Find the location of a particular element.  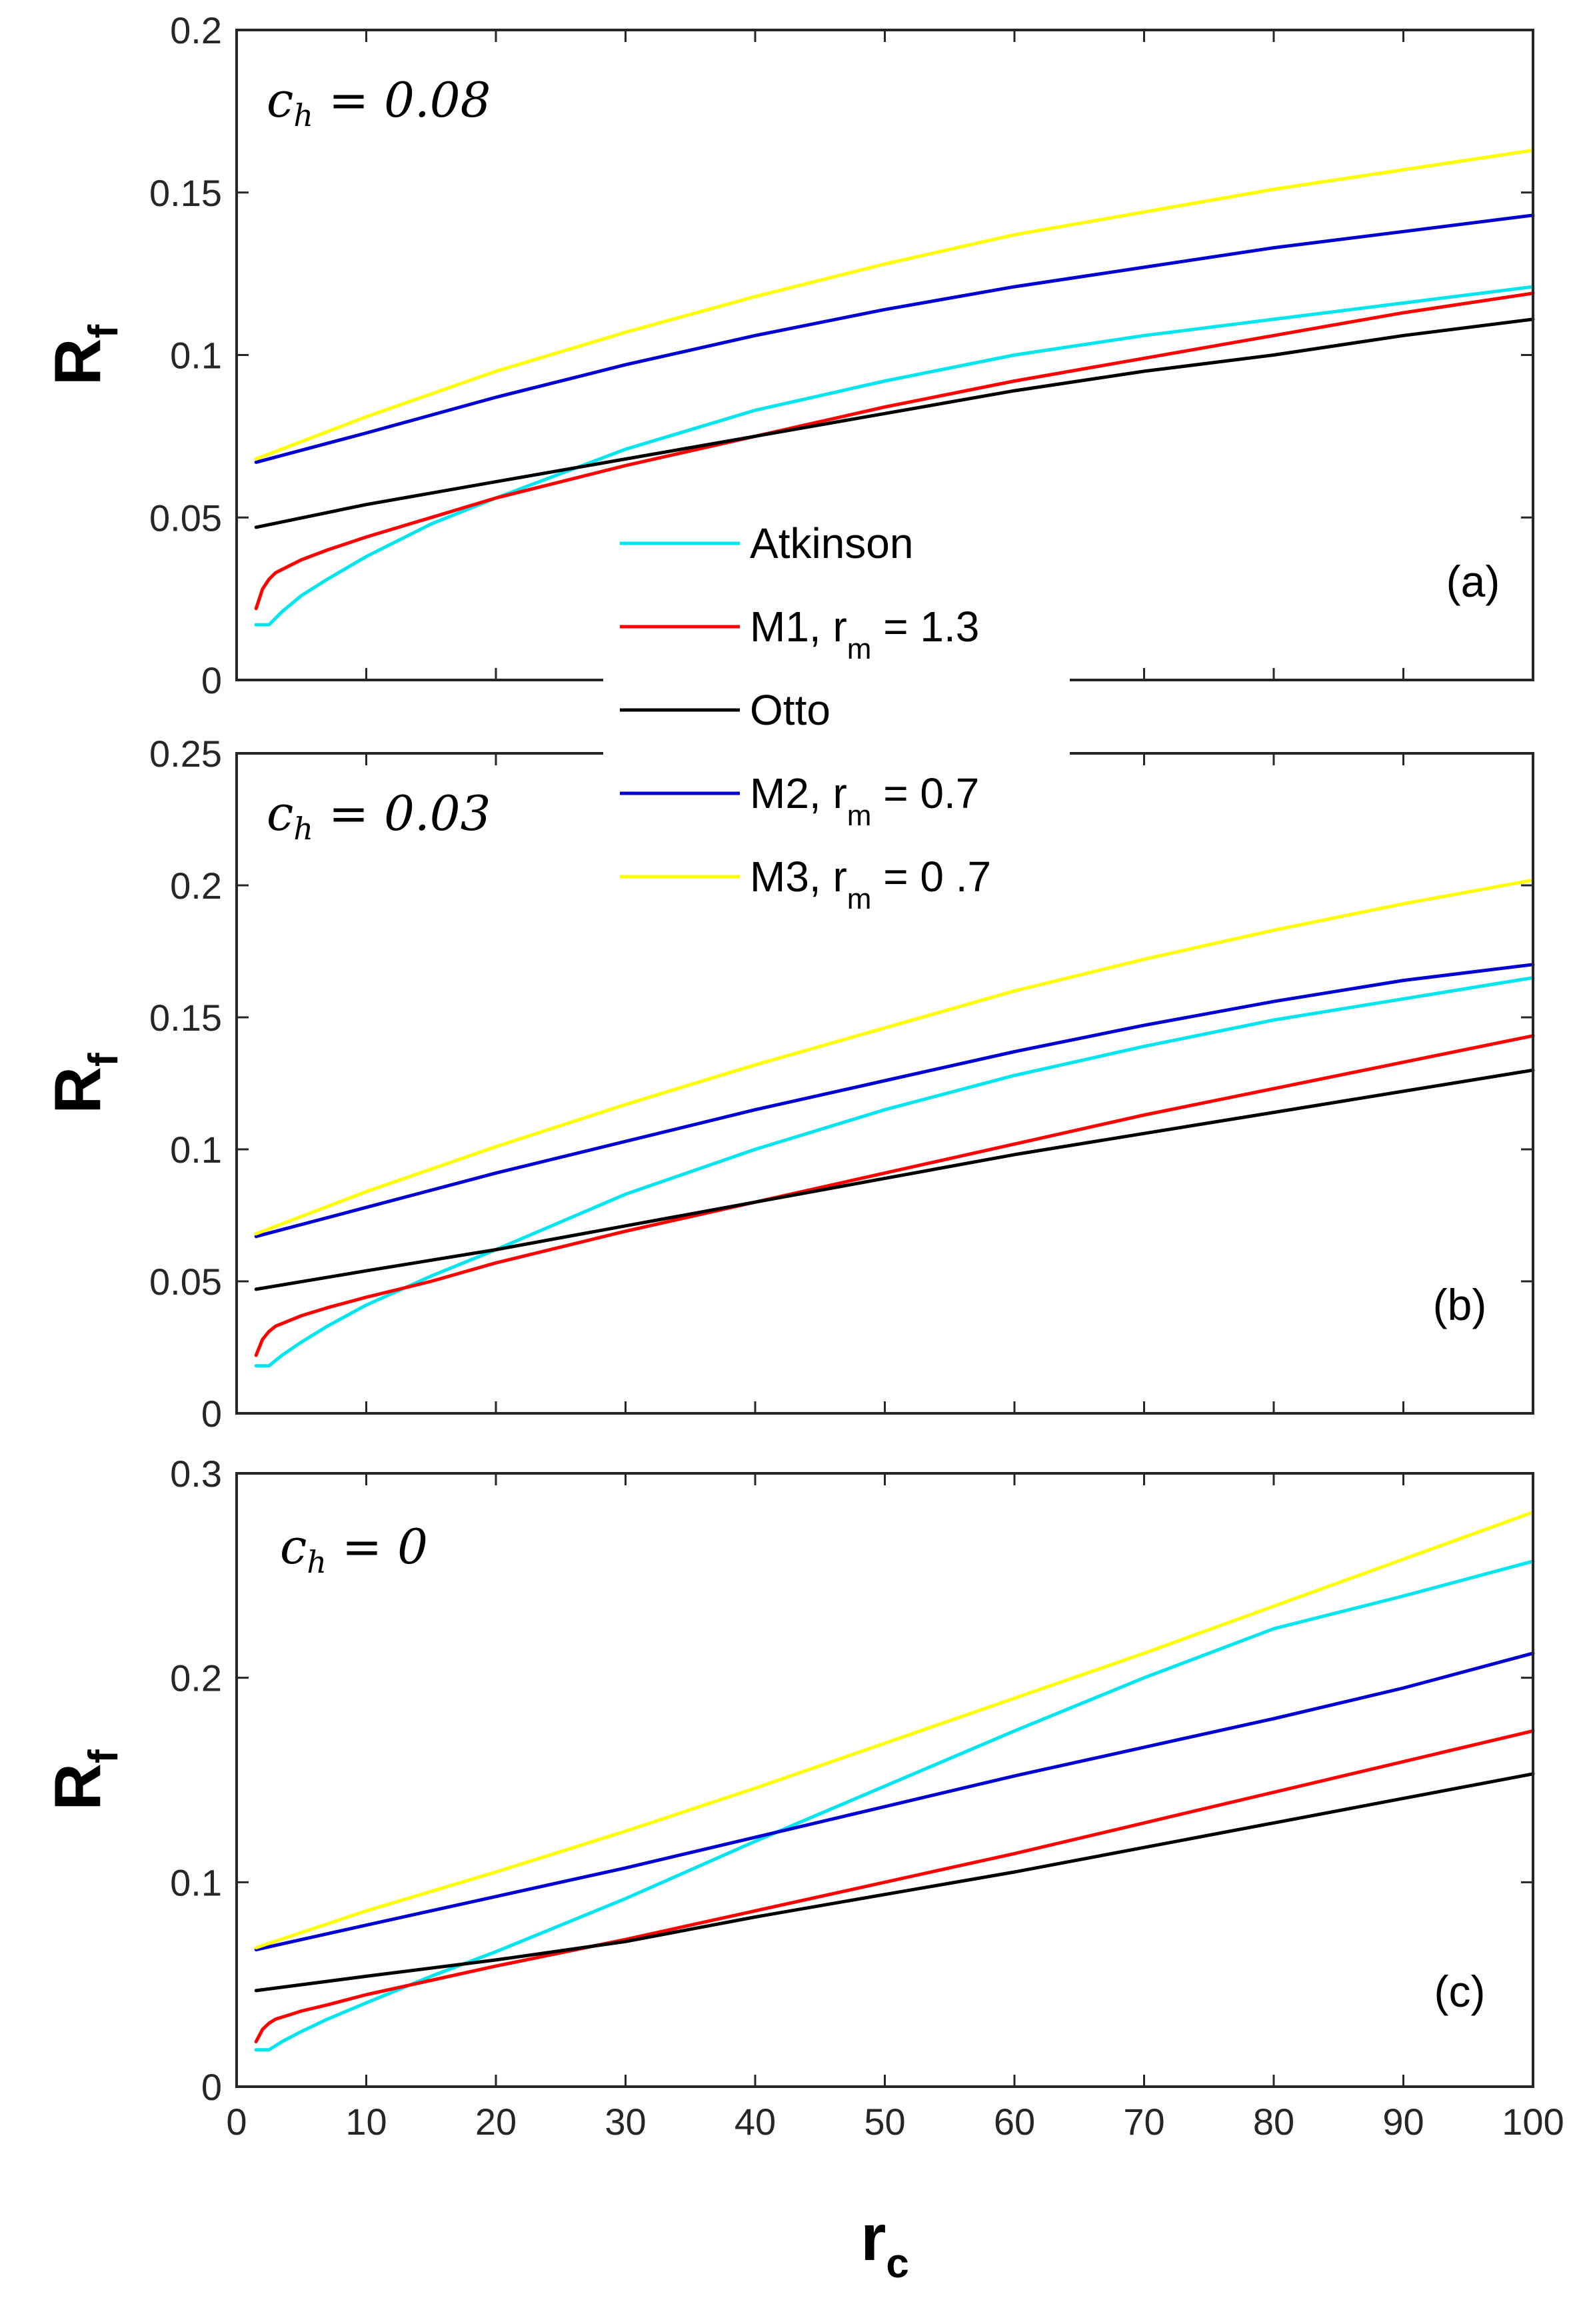

legend-entry-main: M3, r is located at coordinates (798, 877).